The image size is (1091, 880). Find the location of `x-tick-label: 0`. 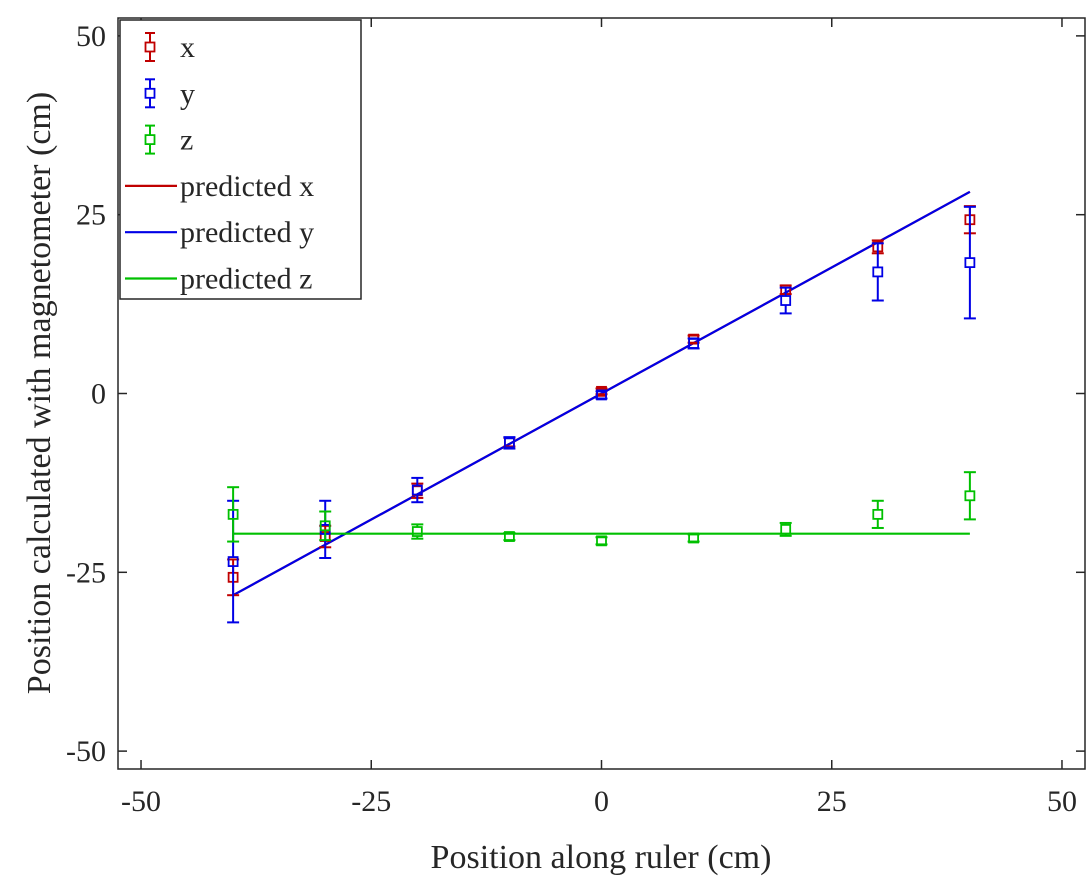

x-tick-label: 0 is located at coordinates (601, 801).